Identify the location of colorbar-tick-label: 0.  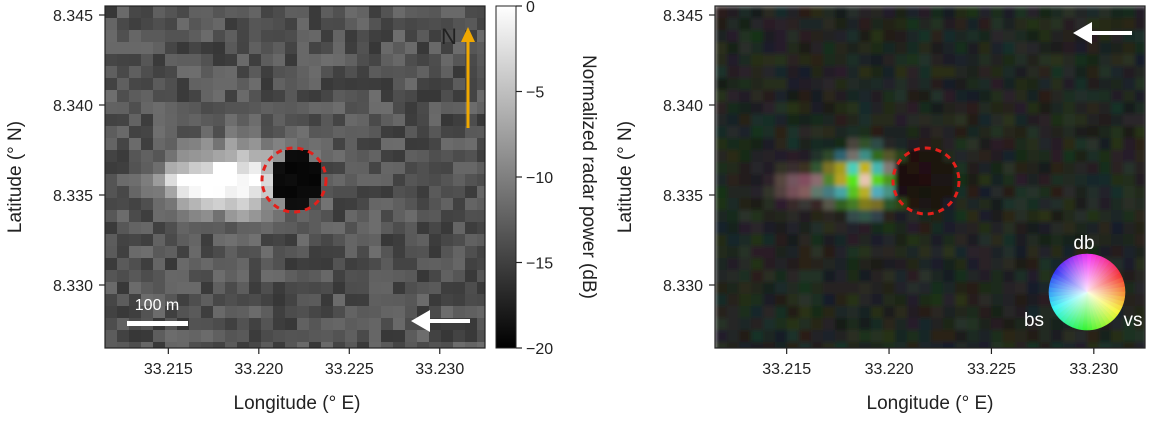
(530, 8).